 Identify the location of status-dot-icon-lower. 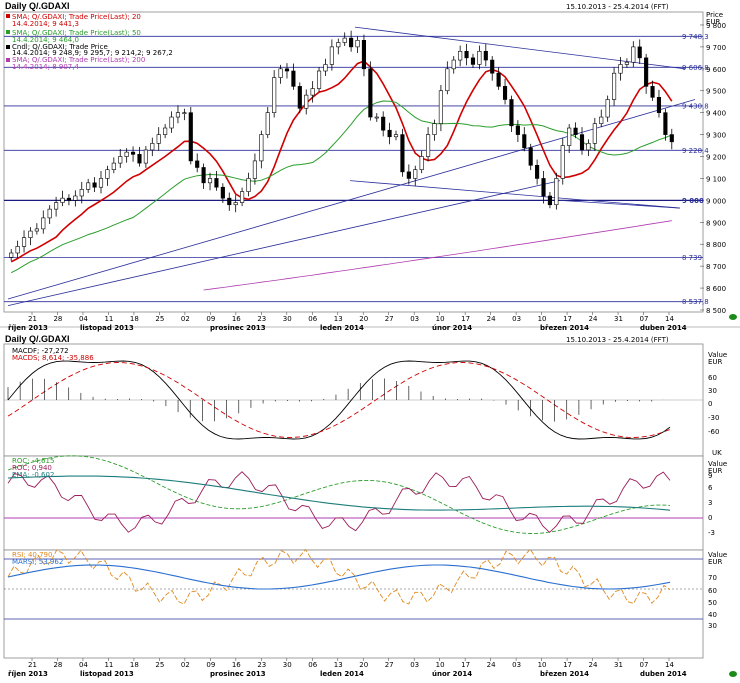
(733, 674).